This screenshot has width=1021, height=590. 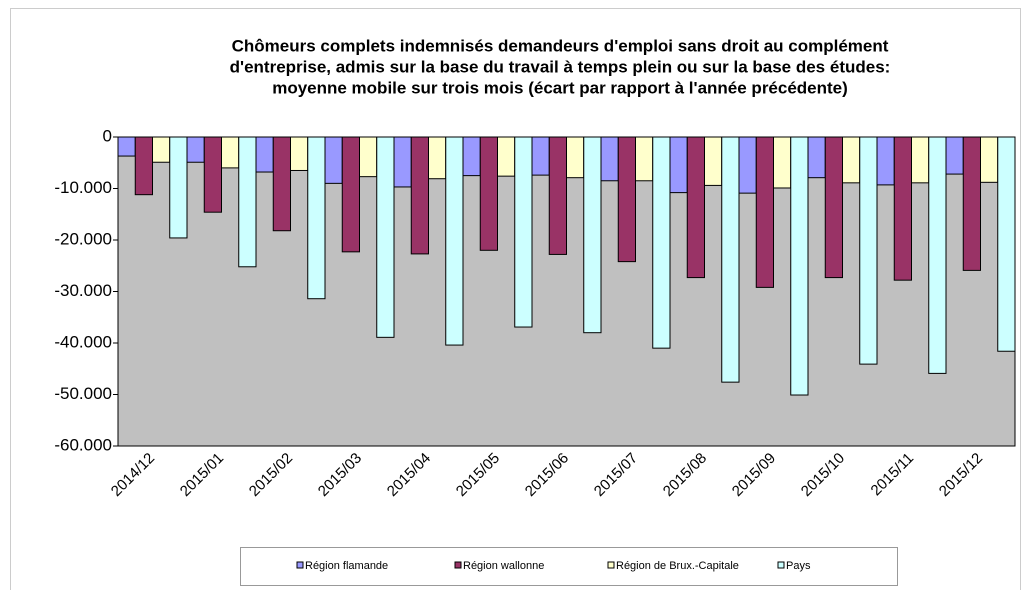 What do you see at coordinates (823, 475) in the screenshot?
I see `x-tick-label: 2015/10` at bounding box center [823, 475].